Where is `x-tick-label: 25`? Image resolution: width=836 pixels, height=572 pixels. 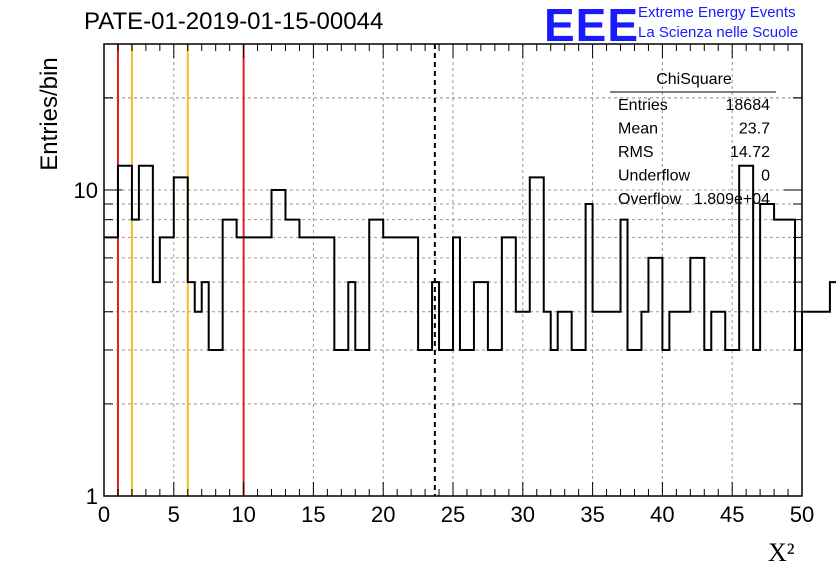 x-tick-label: 25 is located at coordinates (453, 514).